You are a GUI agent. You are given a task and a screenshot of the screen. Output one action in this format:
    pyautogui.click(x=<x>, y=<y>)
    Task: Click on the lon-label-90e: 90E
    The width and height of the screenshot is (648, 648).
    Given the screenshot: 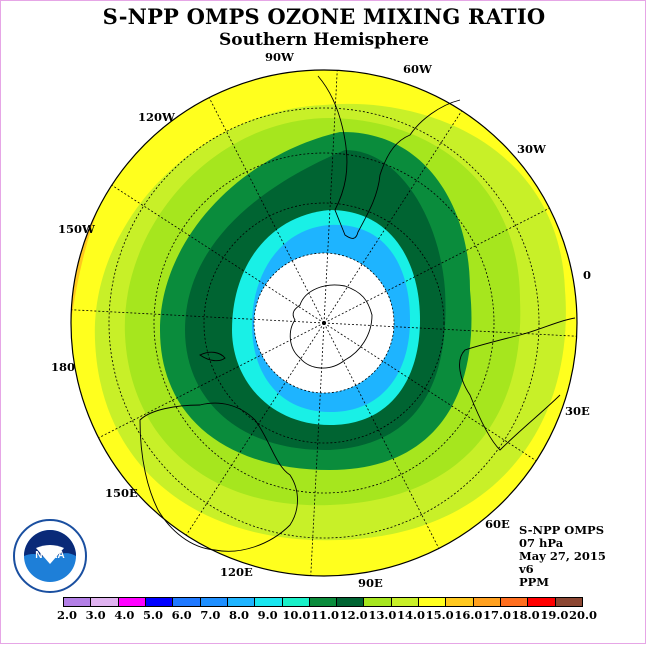 What is the action you would take?
    pyautogui.click(x=370, y=583)
    